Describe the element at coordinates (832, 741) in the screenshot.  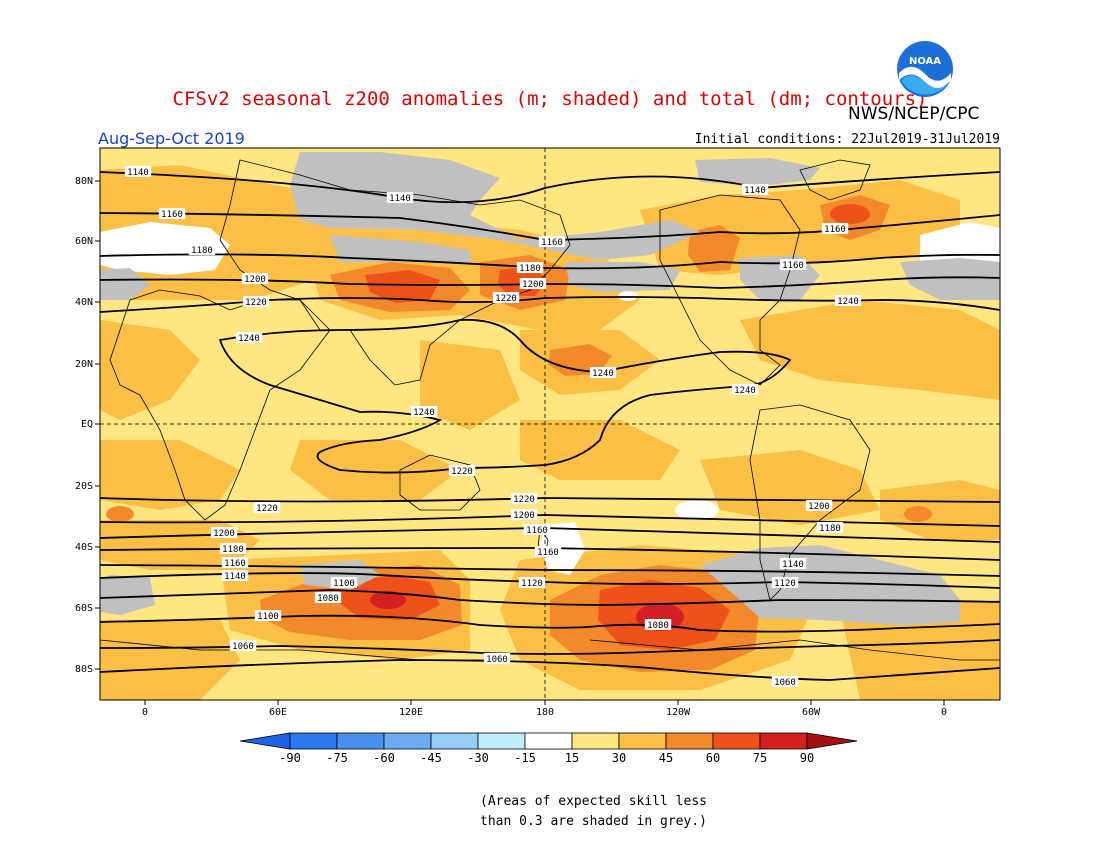
I see `colorbar-arrow-high` at that location.